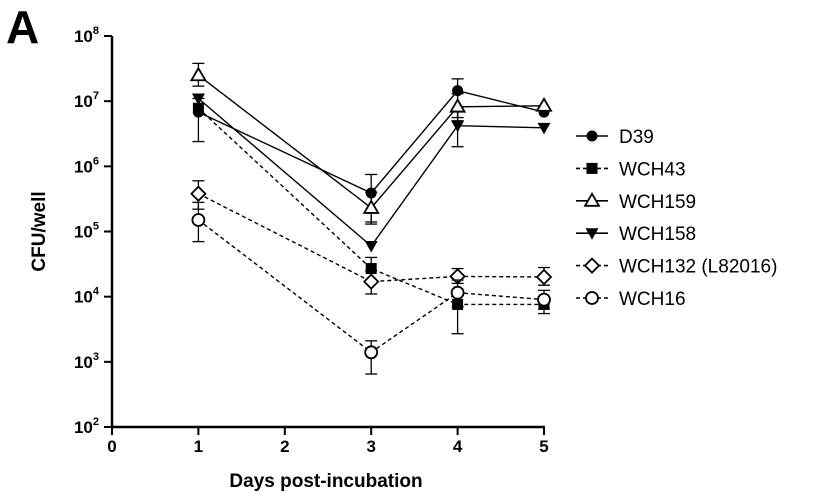 The height and width of the screenshot is (499, 824). Describe the element at coordinates (86, 35) in the screenshot. I see `y-tick-label: 10⁸` at that location.